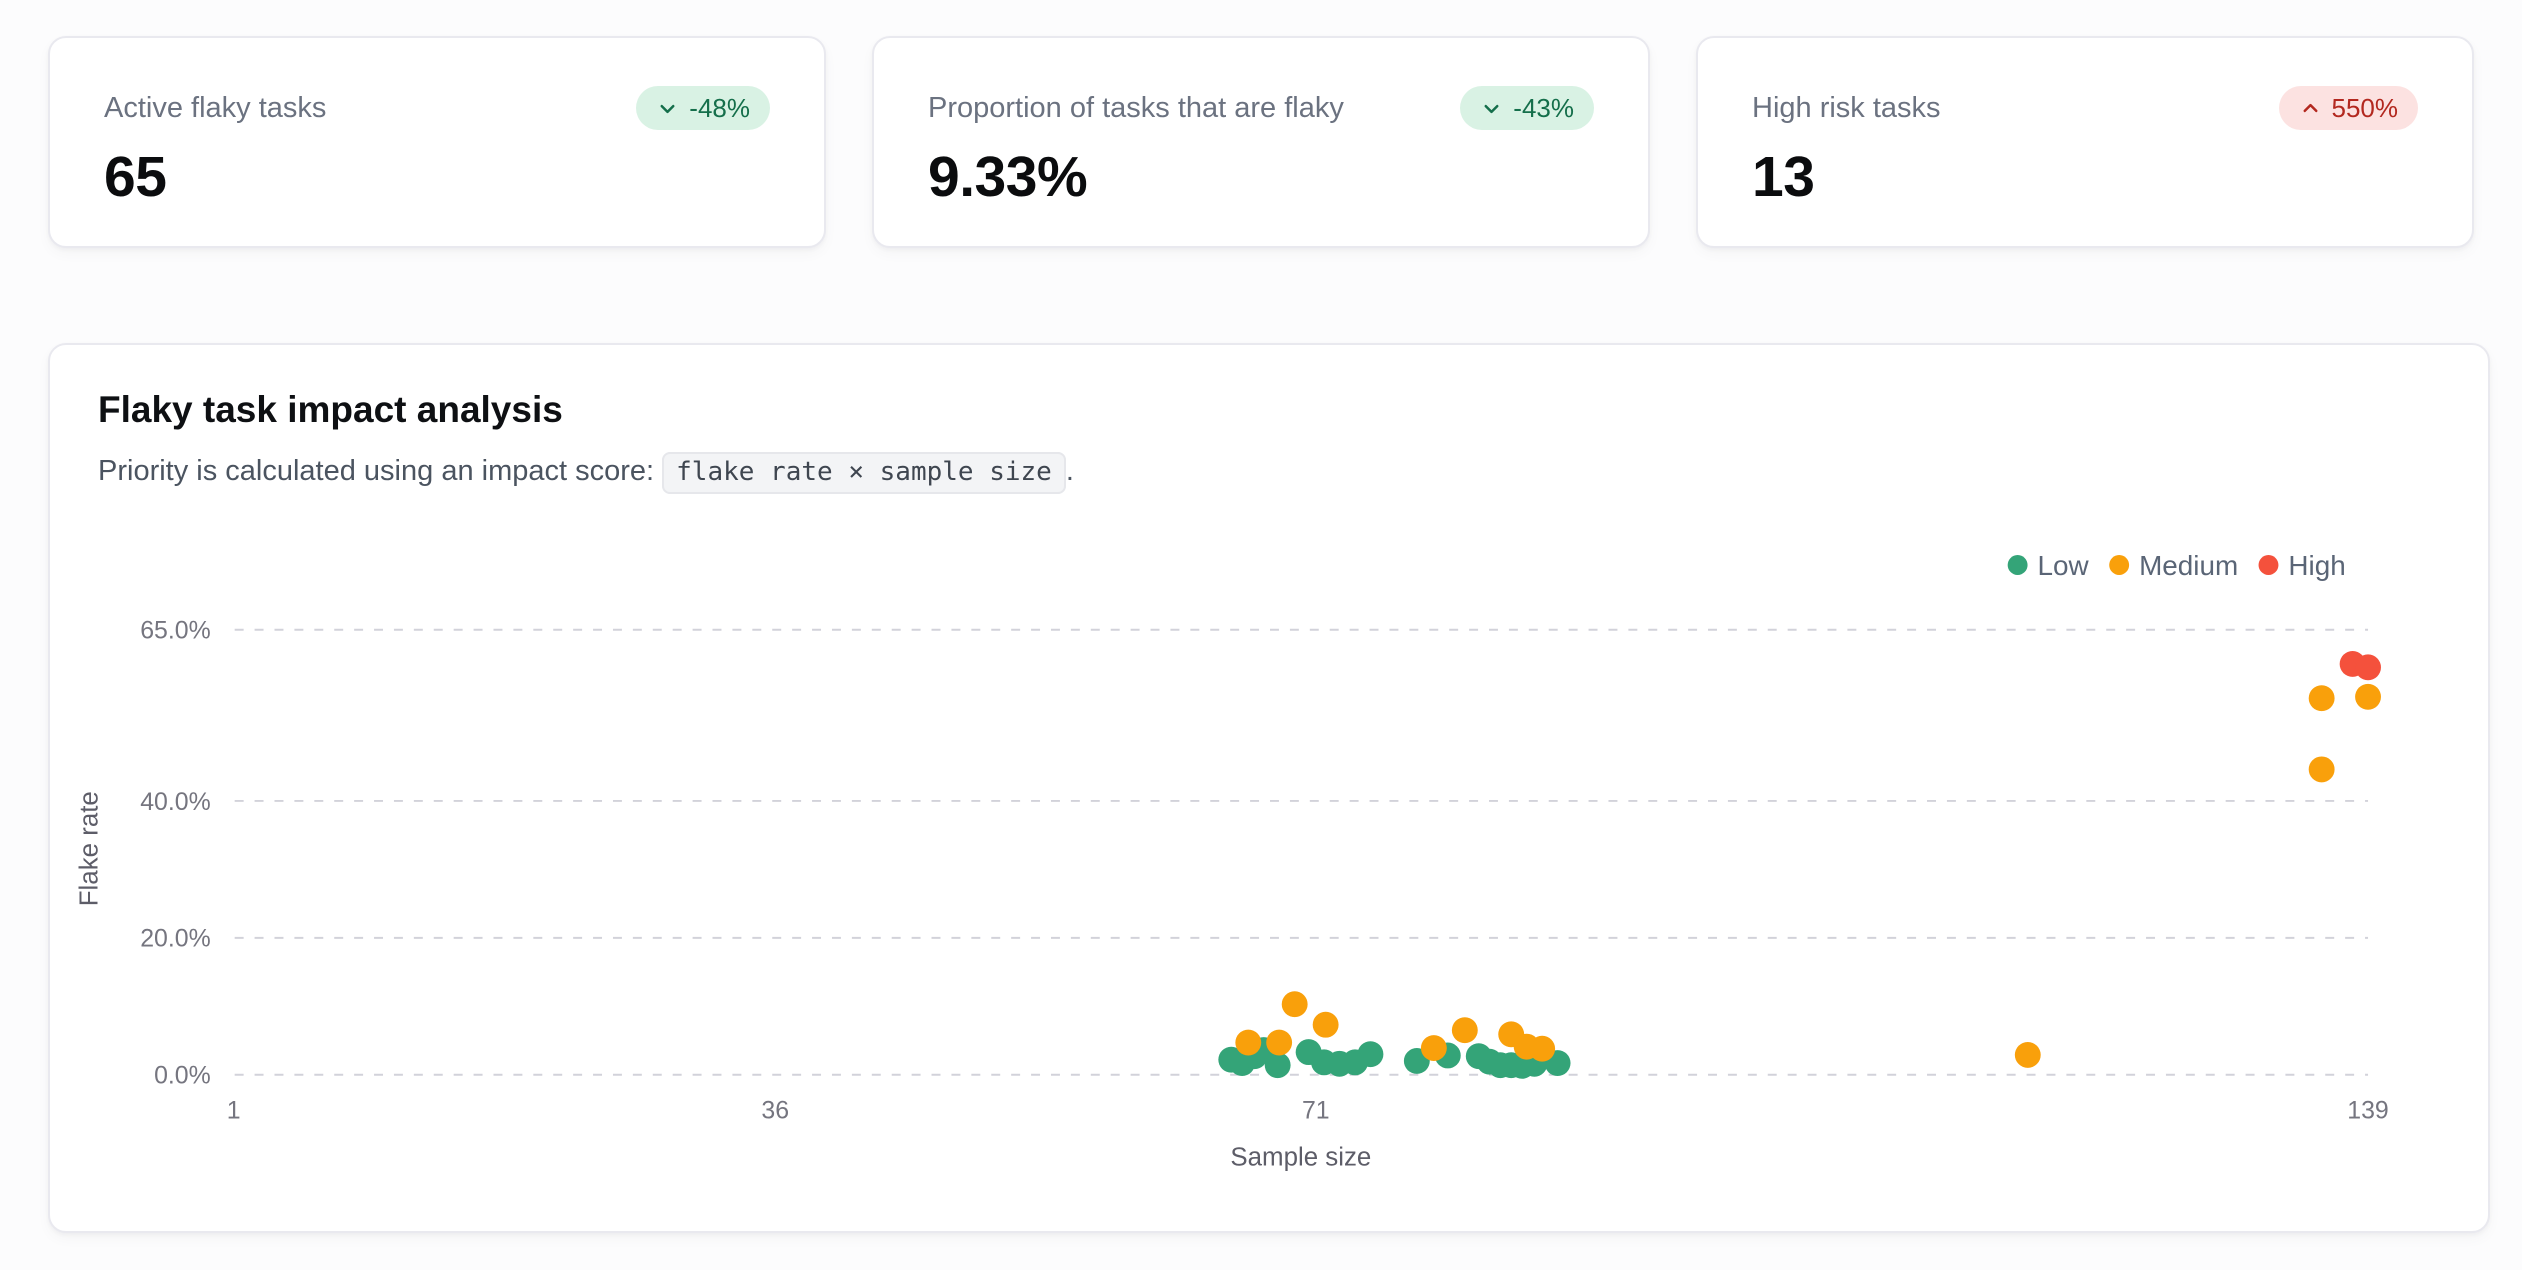  I want to click on x-tick-71: 71, so click(1316, 1111).